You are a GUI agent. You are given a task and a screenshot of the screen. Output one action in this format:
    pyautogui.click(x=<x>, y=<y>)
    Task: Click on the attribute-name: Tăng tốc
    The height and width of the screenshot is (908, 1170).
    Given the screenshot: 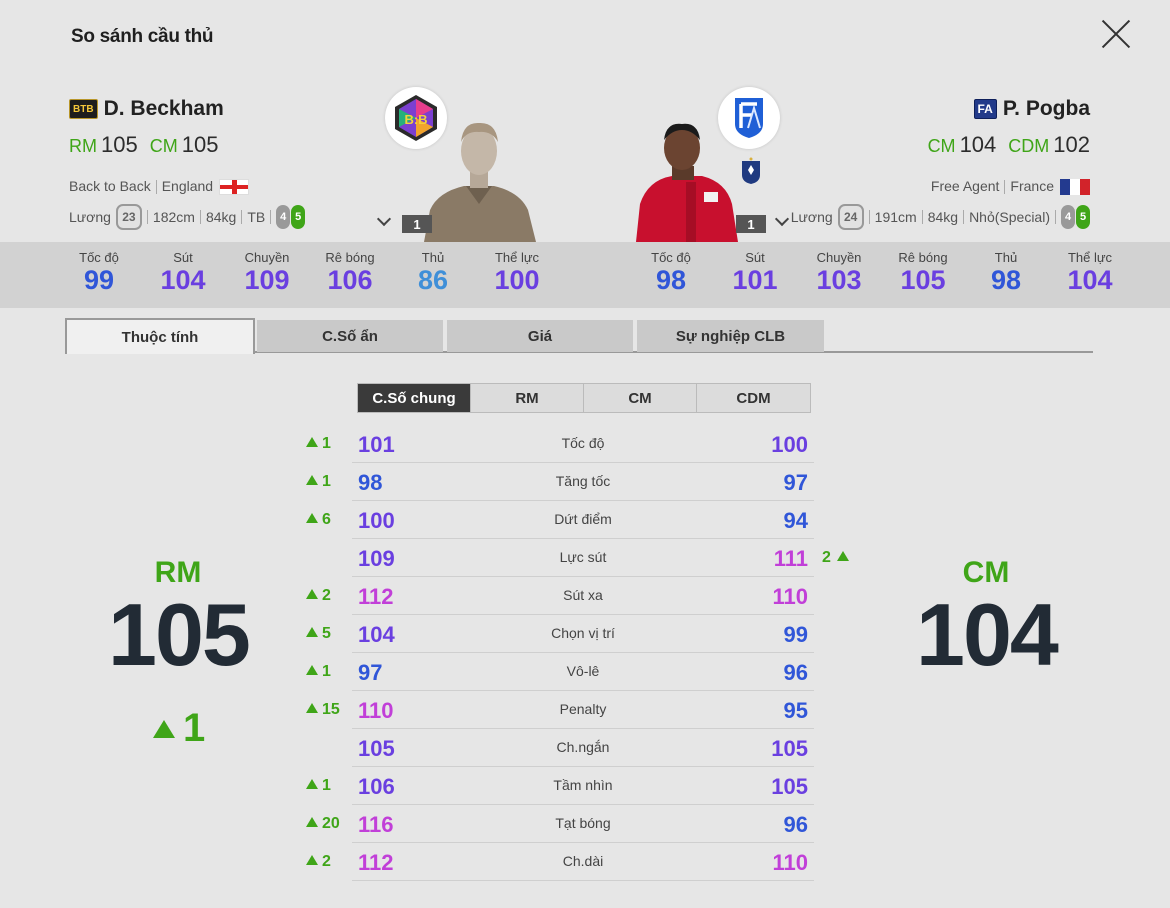 What is the action you would take?
    pyautogui.click(x=583, y=481)
    